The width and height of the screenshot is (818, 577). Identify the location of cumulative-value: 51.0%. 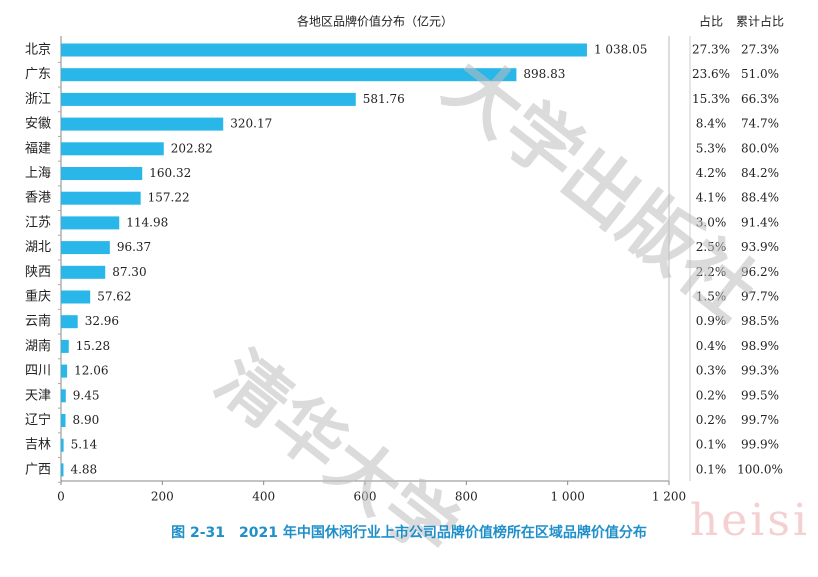
(760, 74).